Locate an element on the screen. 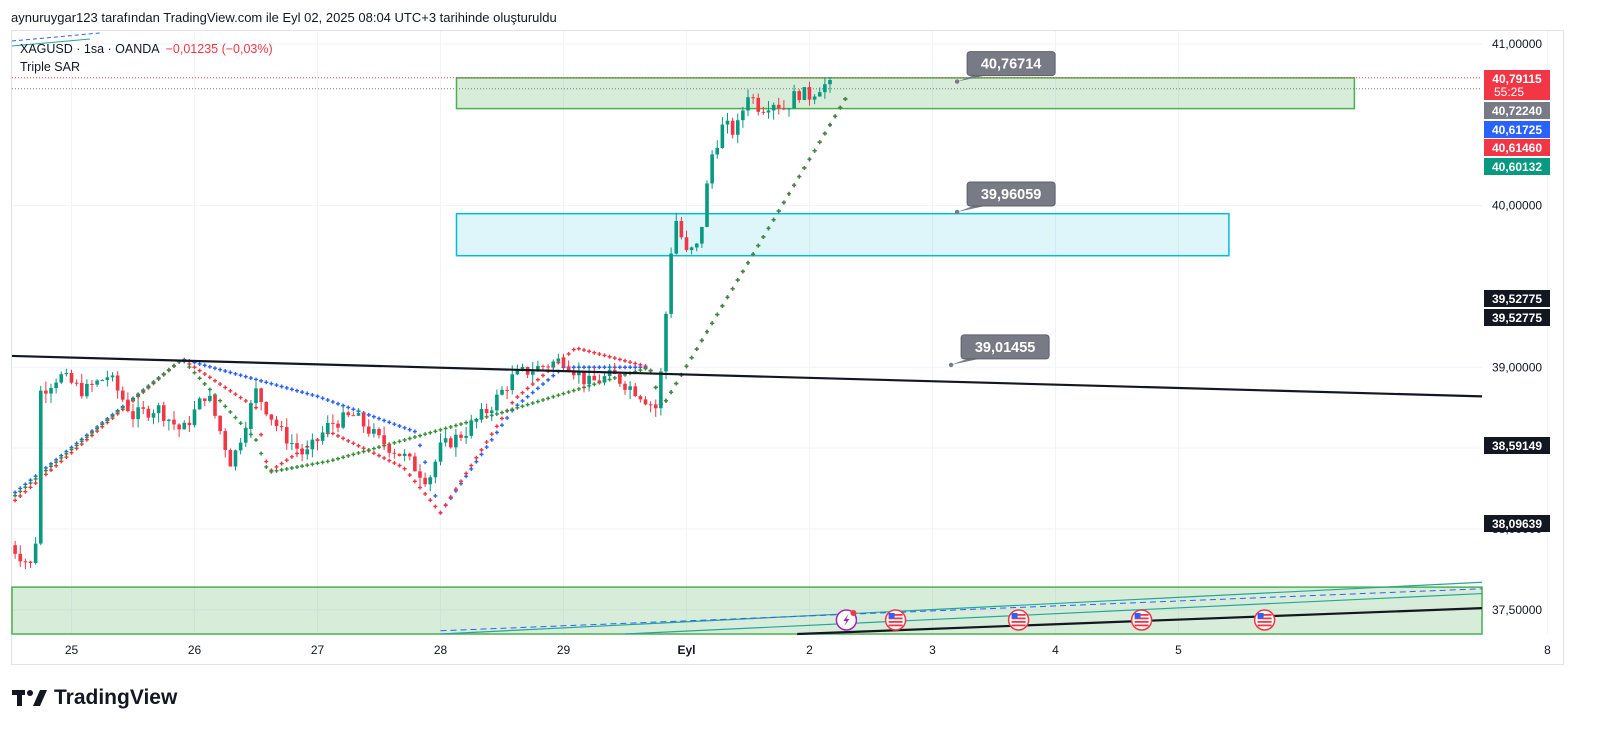  callout-box is located at coordinates (1011, 64).